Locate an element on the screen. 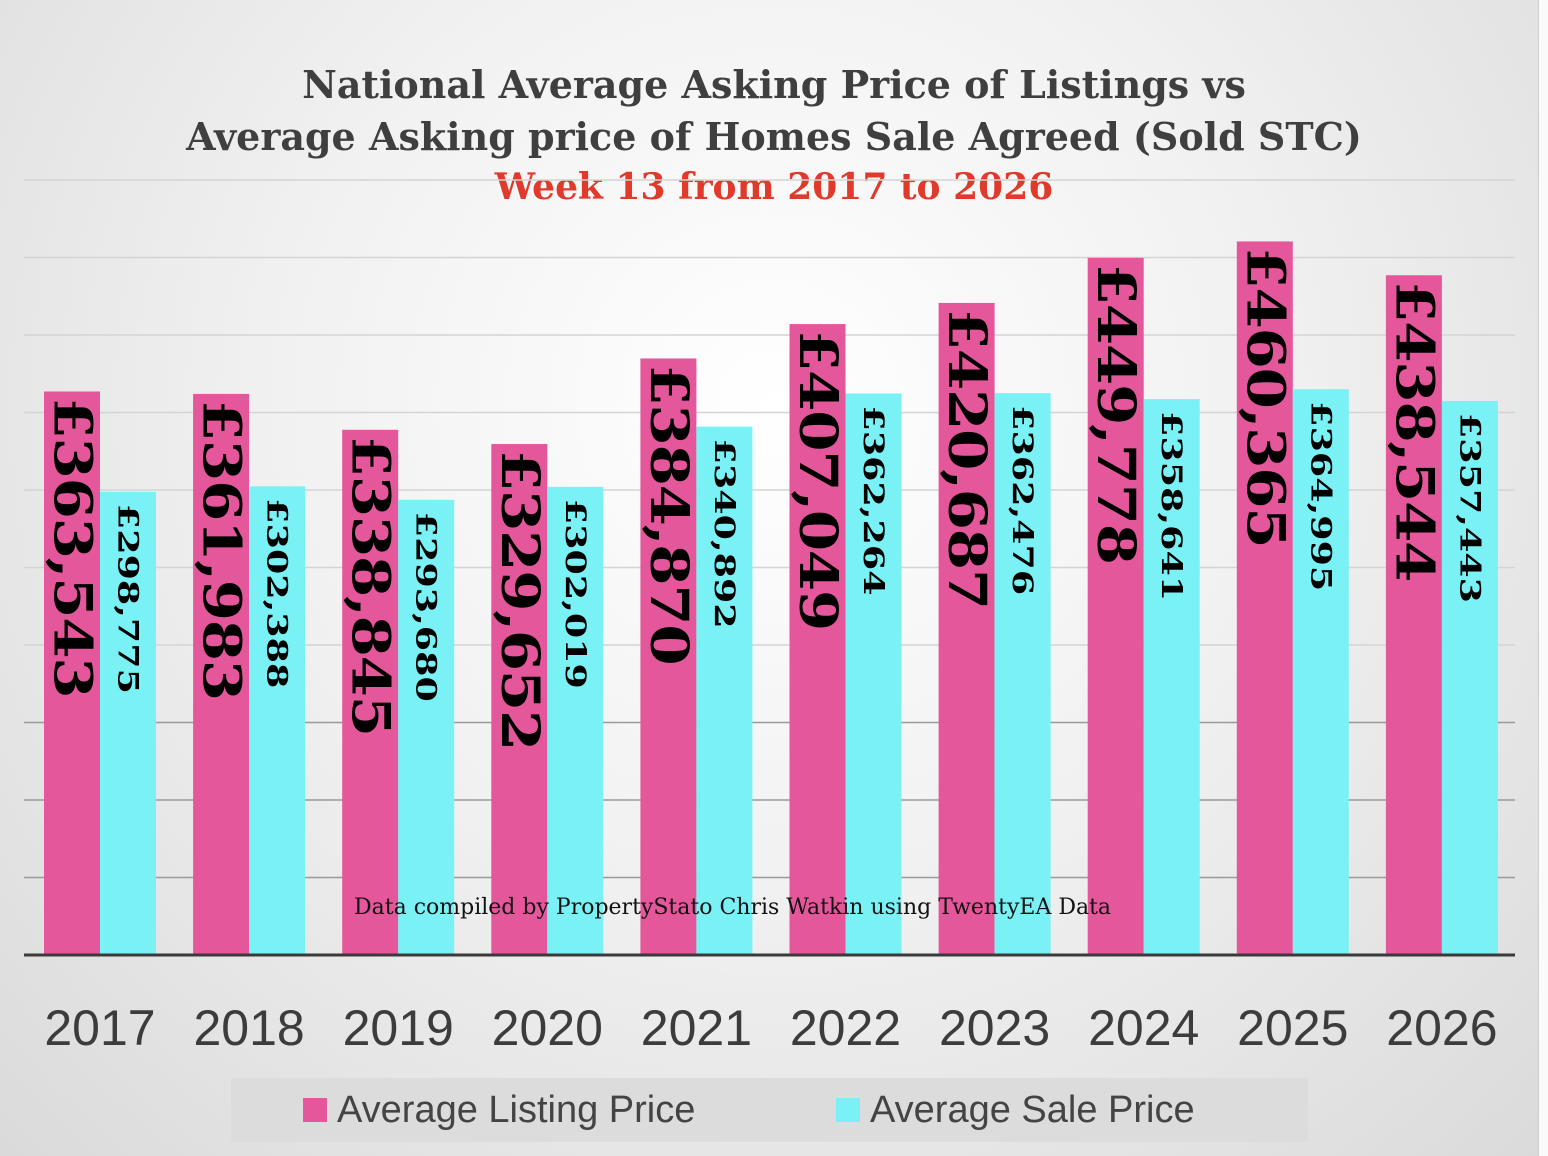  data-label-listing: £460,365 is located at coordinates (1264, 397).